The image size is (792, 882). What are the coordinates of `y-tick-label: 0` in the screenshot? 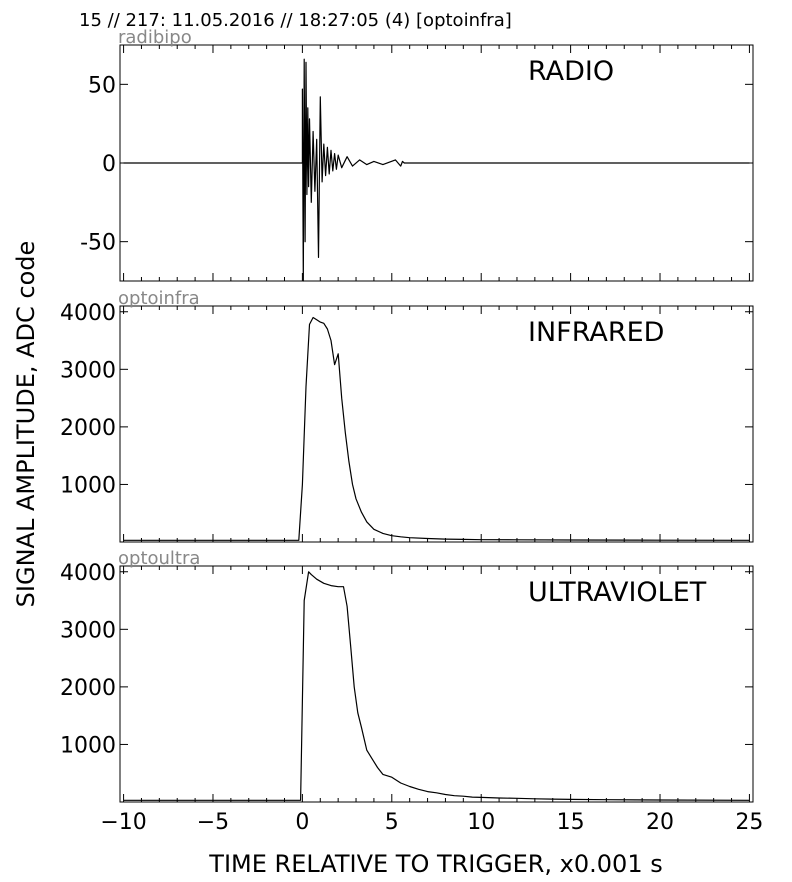 It's located at (109, 164).